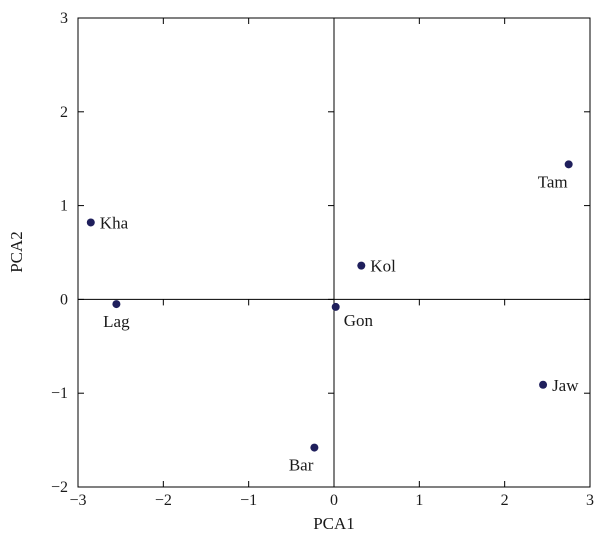  Describe the element at coordinates (361, 265) in the screenshot. I see `data-point-kol` at that location.